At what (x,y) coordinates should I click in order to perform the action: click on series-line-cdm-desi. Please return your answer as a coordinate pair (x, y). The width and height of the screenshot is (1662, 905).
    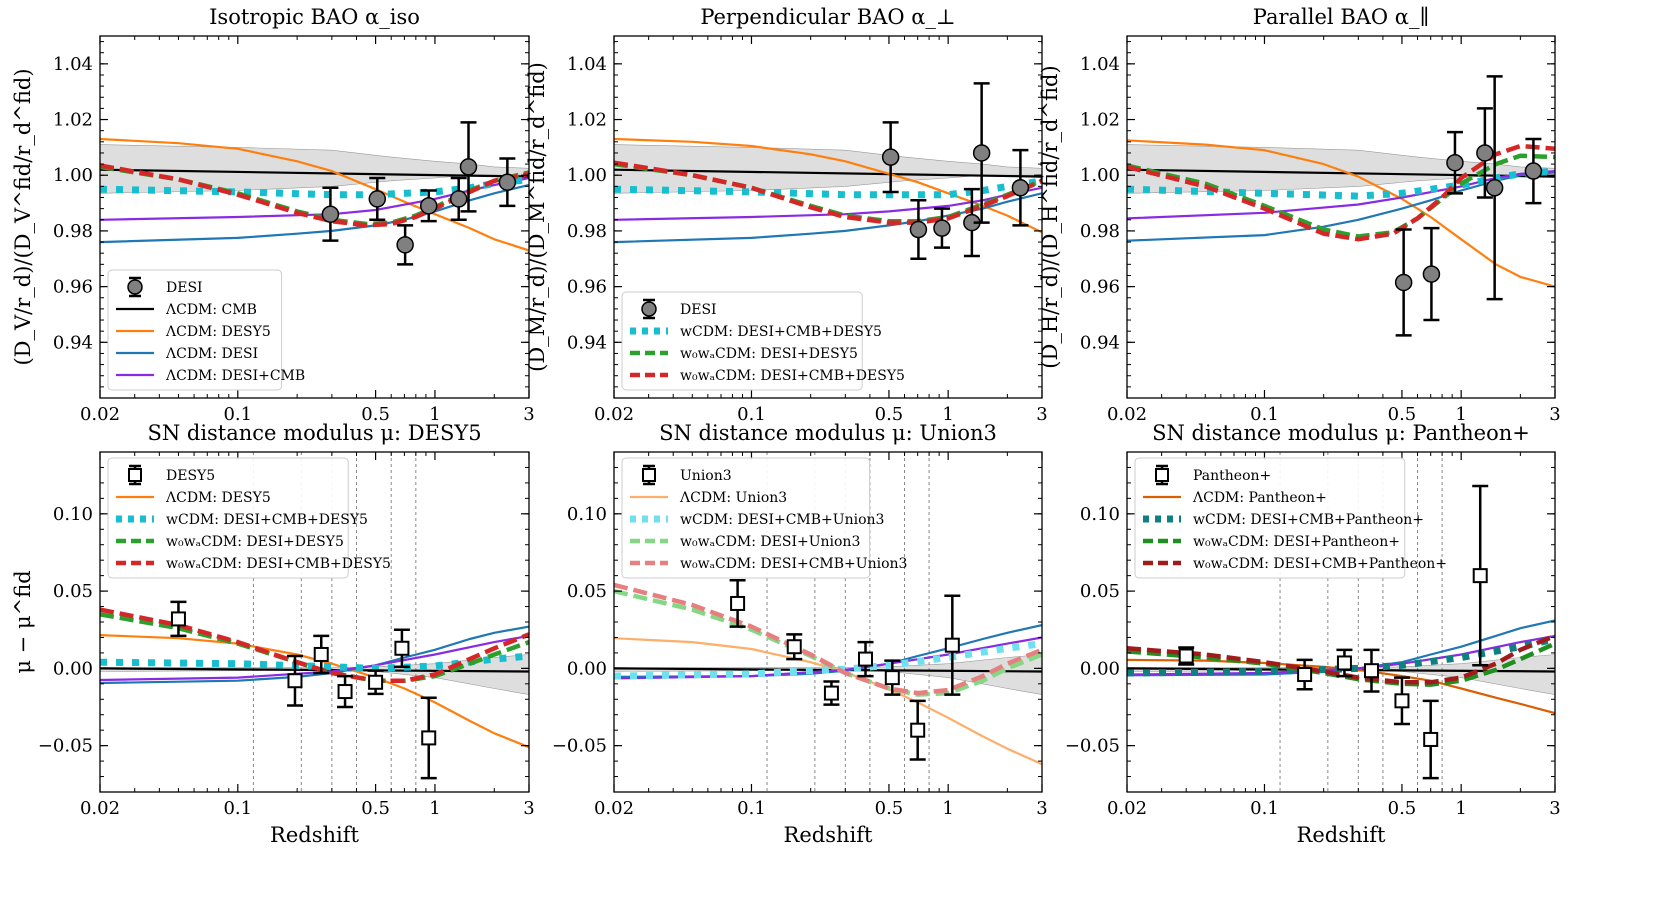
    Looking at the image, I should click on (314, 213).